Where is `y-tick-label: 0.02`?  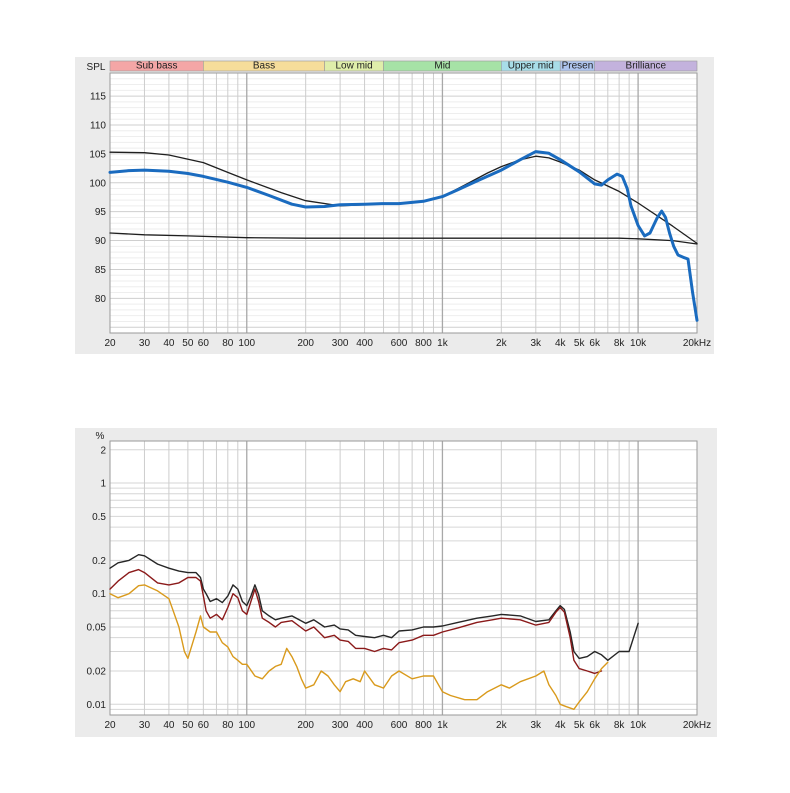
y-tick-label: 0.02 is located at coordinates (97, 671).